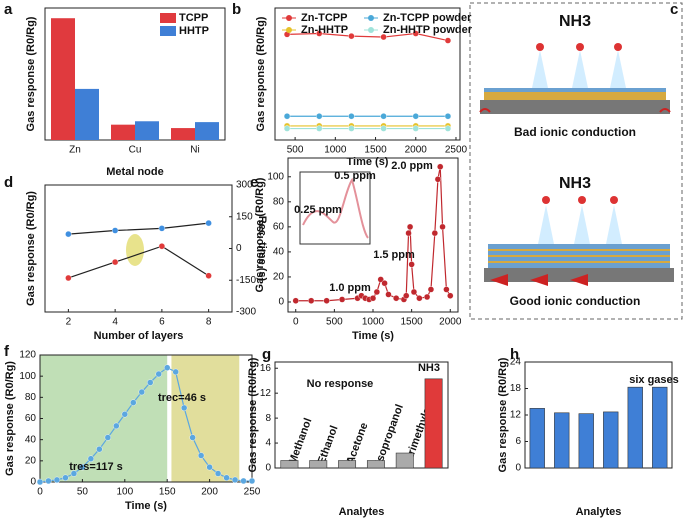  I want to click on x-tick-label: 200, so click(209, 492).